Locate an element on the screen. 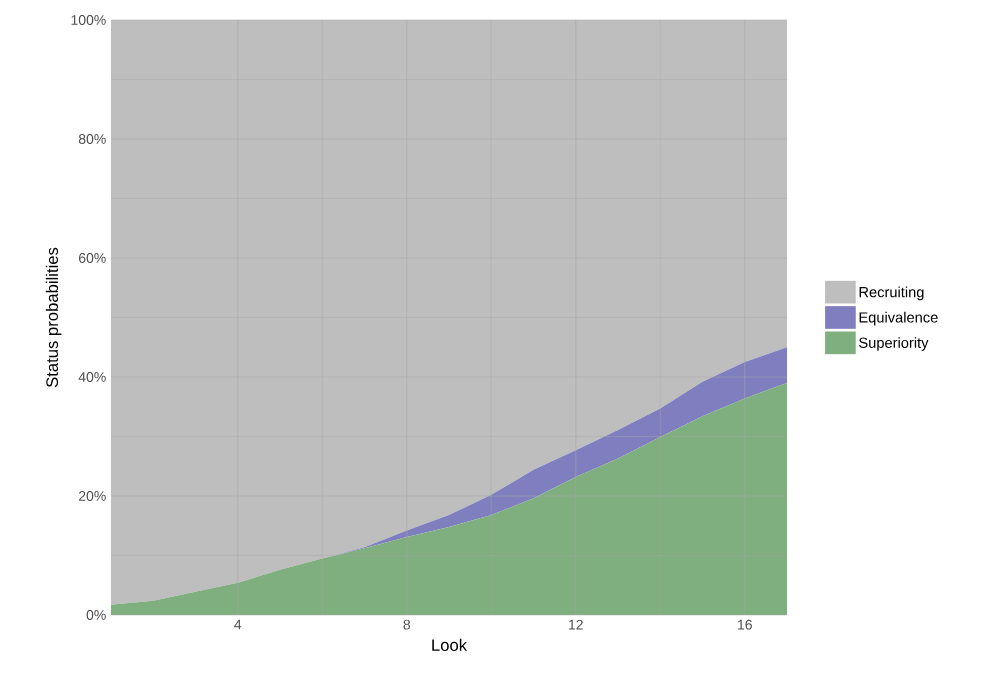 Image resolution: width=1003 pixels, height=680 pixels. legend-label: Superiority is located at coordinates (894, 344).